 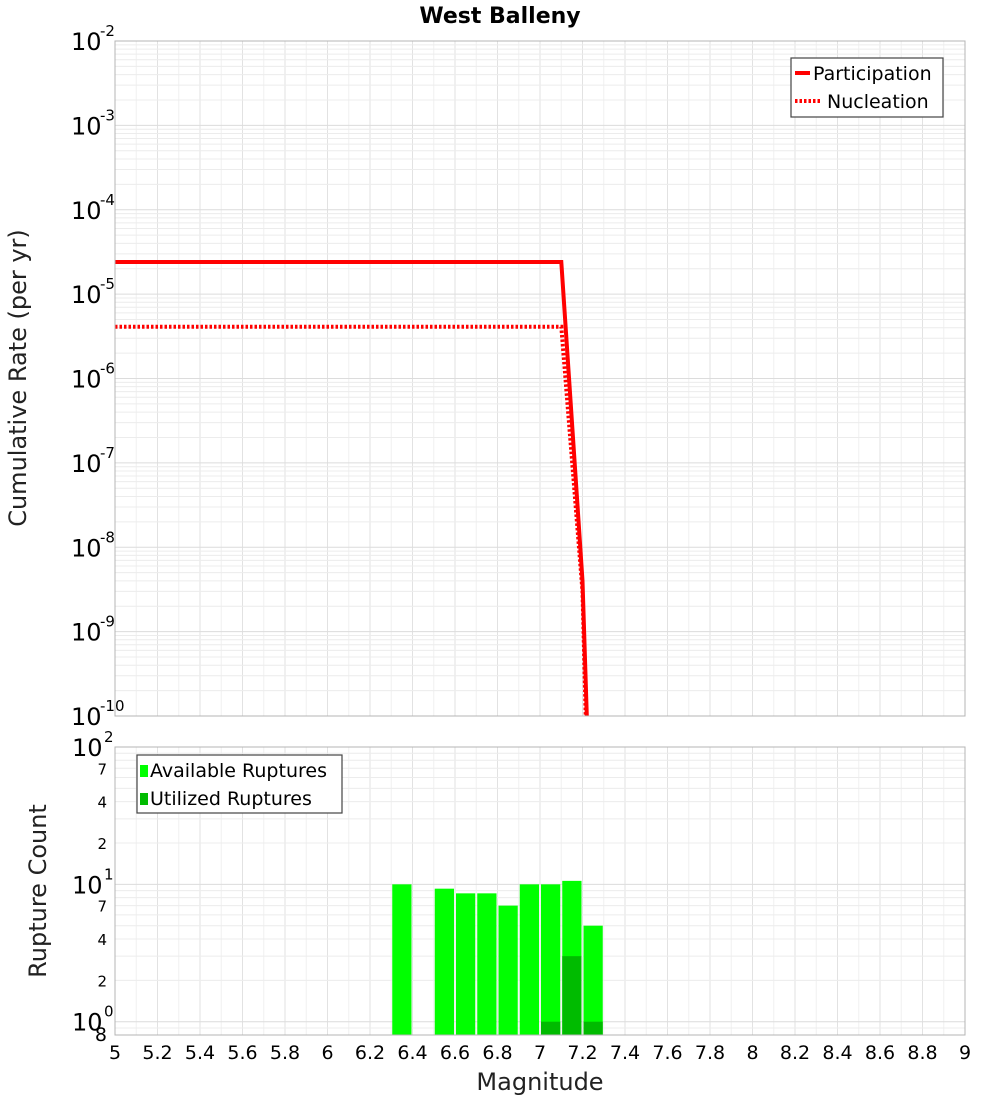 I want to click on count-plot-bars, so click(x=497, y=957).